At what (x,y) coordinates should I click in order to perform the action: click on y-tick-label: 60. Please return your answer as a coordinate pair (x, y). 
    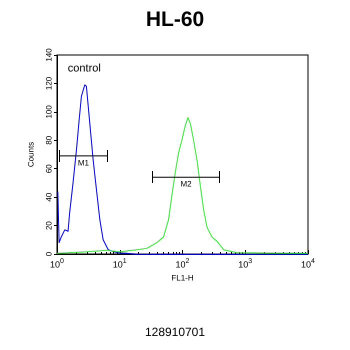
    Looking at the image, I should click on (49, 169).